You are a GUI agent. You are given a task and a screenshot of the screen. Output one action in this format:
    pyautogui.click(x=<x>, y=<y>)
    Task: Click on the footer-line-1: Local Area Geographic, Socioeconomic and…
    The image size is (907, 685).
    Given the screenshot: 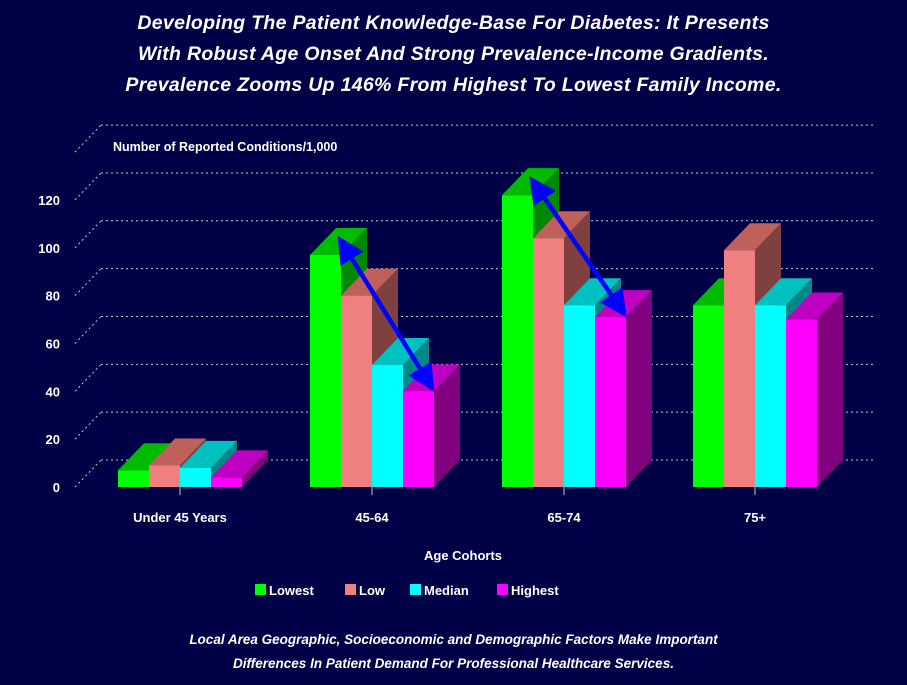 What is the action you would take?
    pyautogui.click(x=453, y=639)
    